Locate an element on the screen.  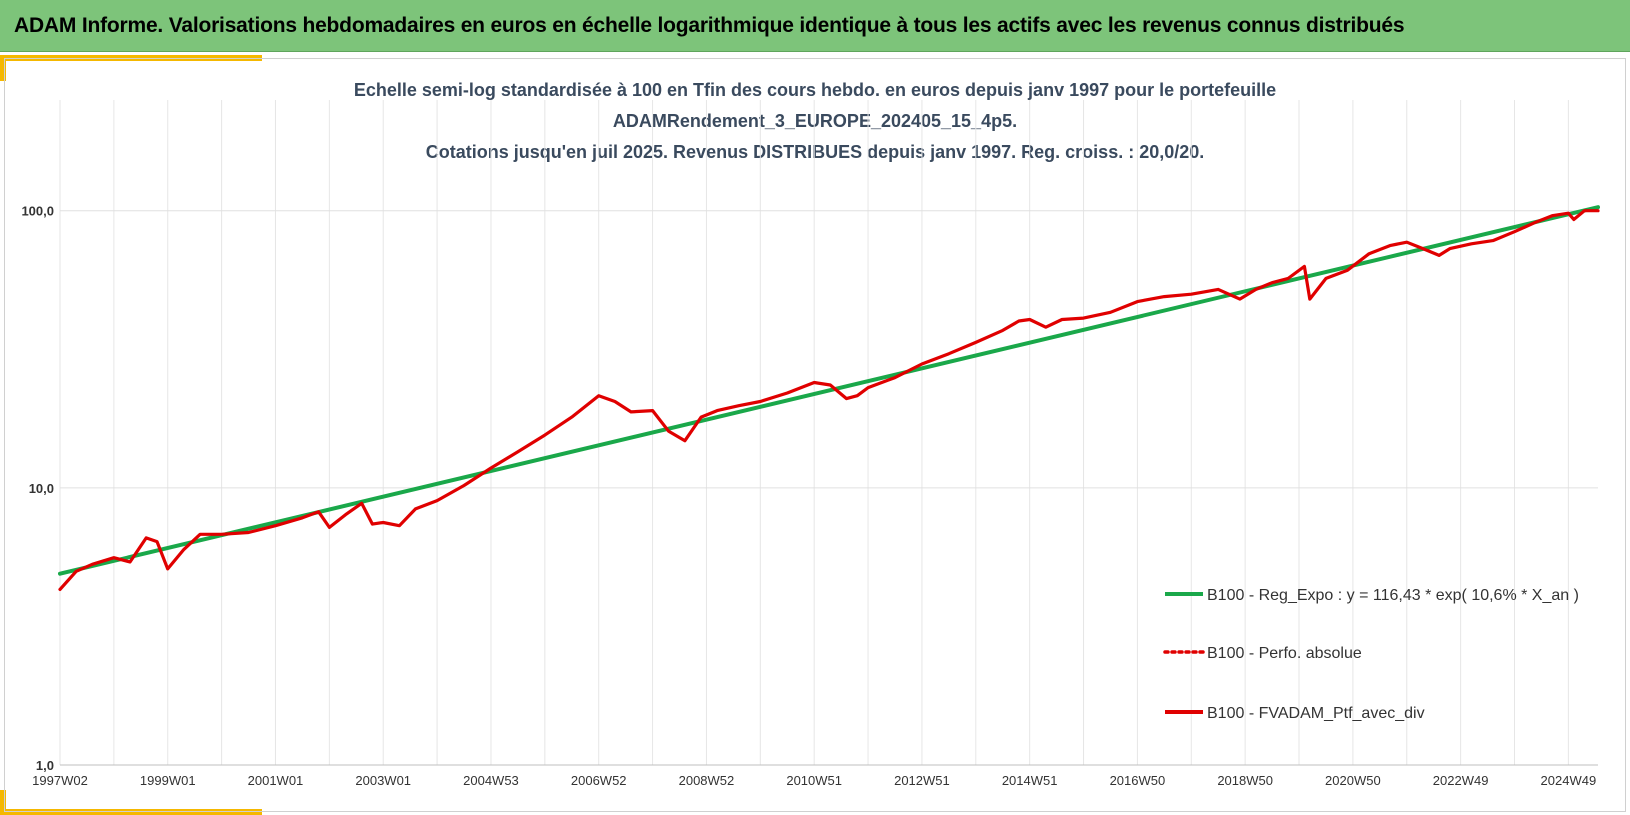
accent-bar-left-top is located at coordinates (3, 68).